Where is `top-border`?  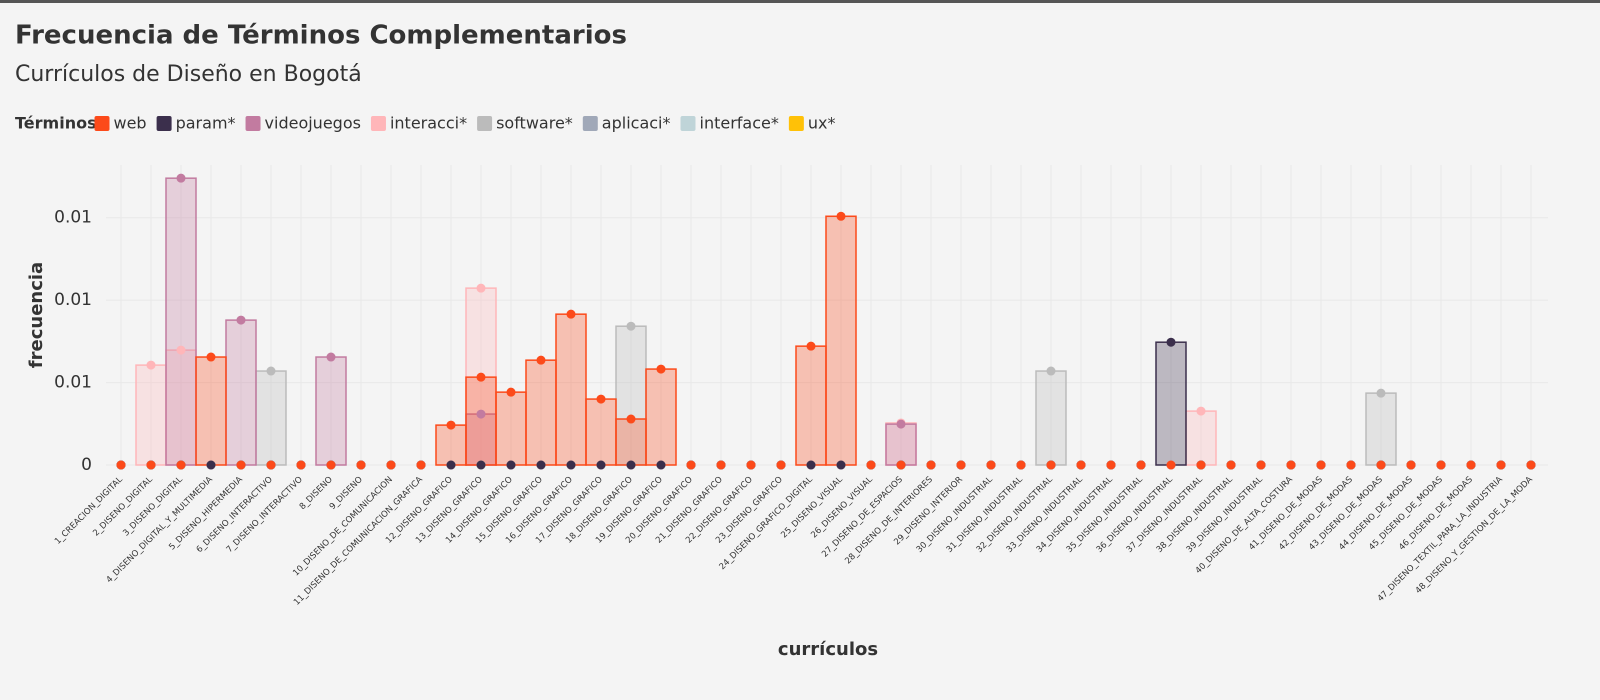 top-border is located at coordinates (800, 1).